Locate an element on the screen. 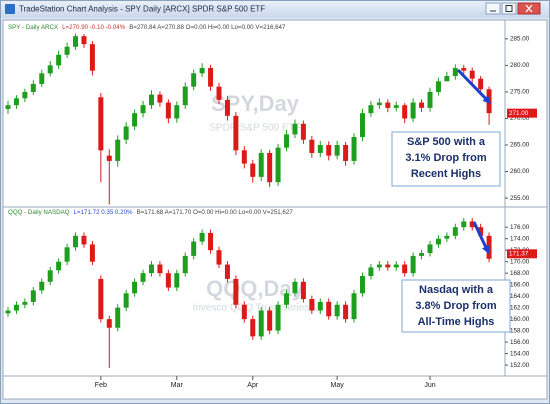  x-tick-label: Apr is located at coordinates (253, 385).